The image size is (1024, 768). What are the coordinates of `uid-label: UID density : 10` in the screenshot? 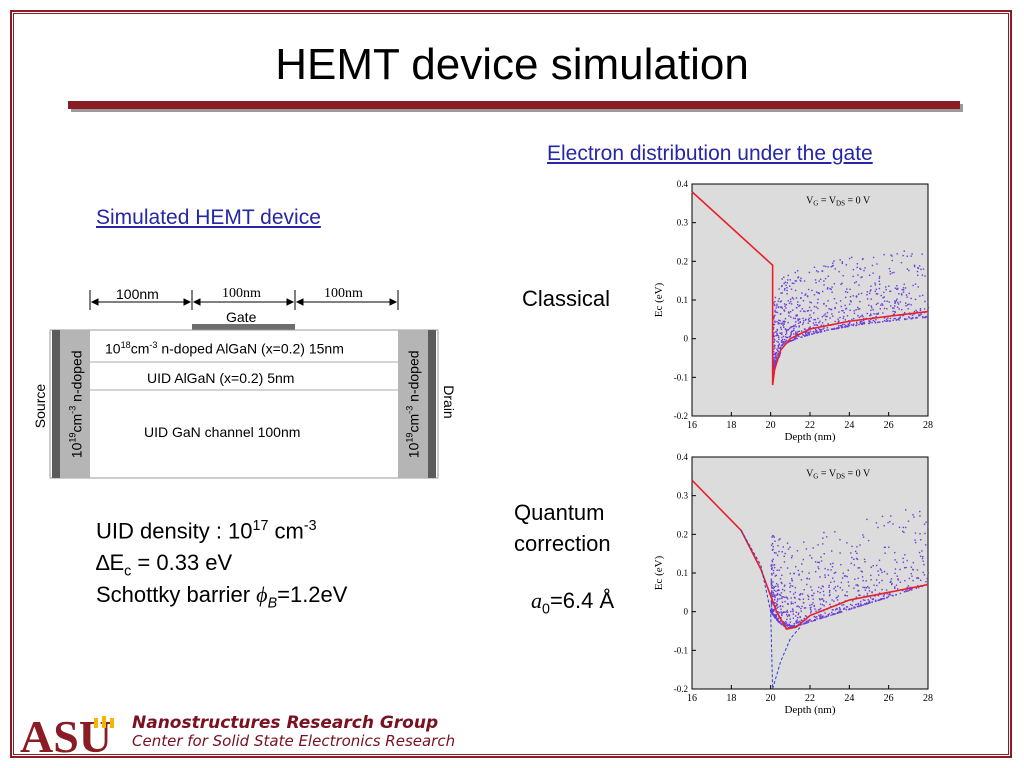 It's located at (174, 531).